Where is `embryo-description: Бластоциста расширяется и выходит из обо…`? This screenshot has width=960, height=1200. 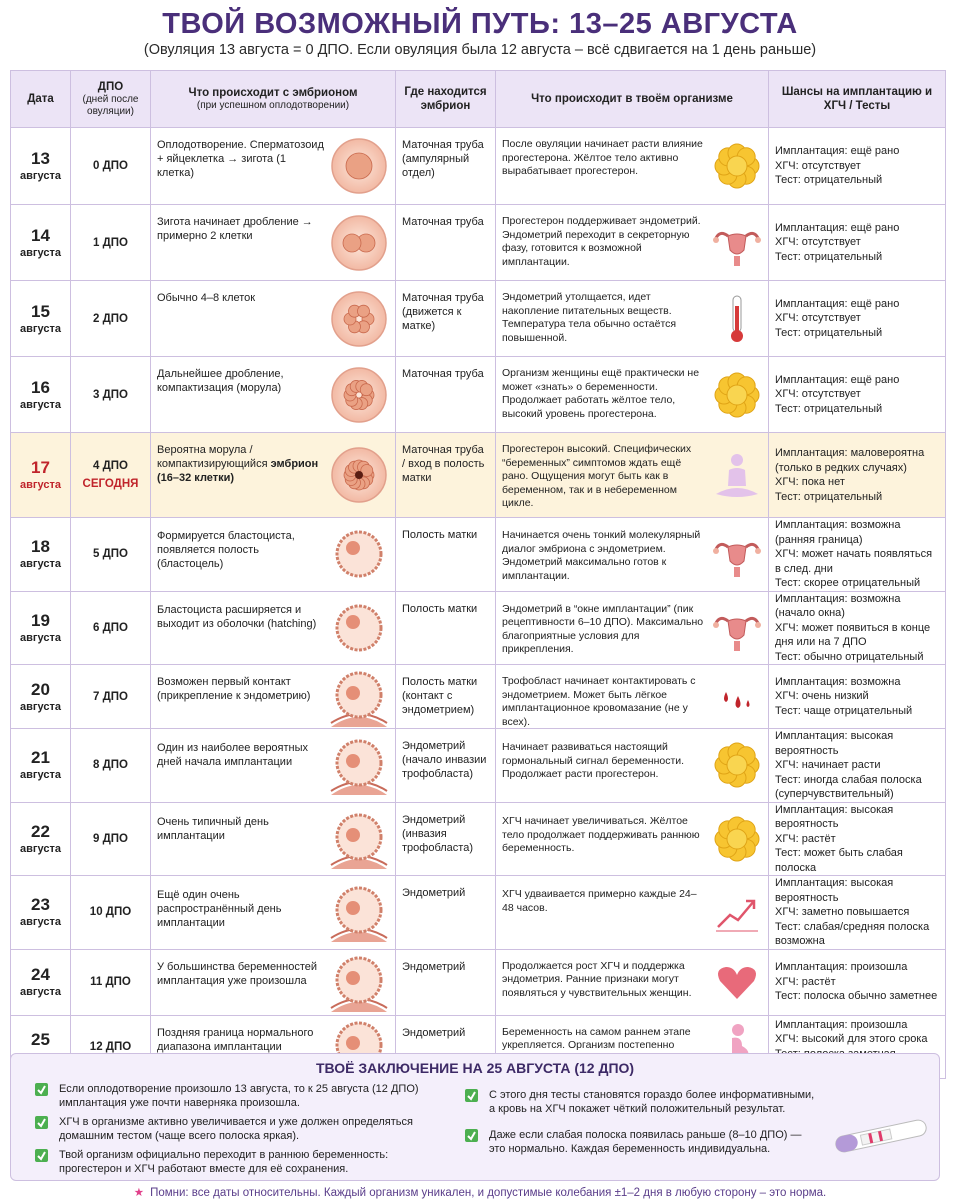
embryo-description: Бластоциста расширяется и выходит из обо… is located at coordinates (237, 616).